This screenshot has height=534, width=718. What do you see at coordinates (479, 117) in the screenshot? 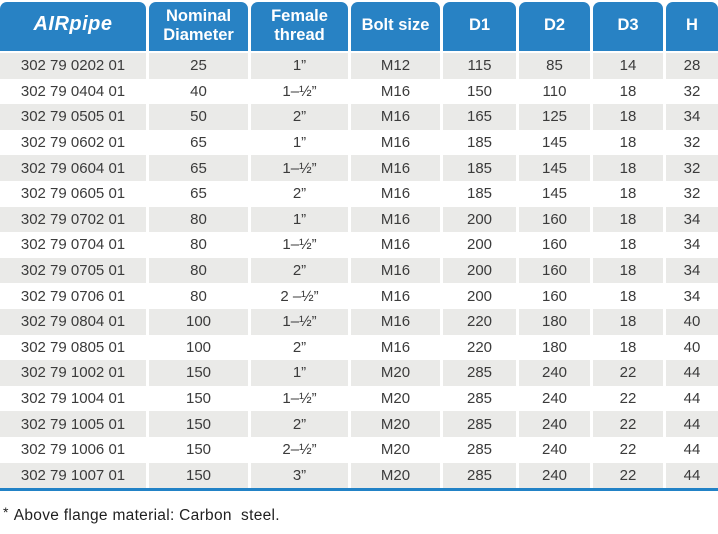
I see `d1-cell: 165` at bounding box center [479, 117].